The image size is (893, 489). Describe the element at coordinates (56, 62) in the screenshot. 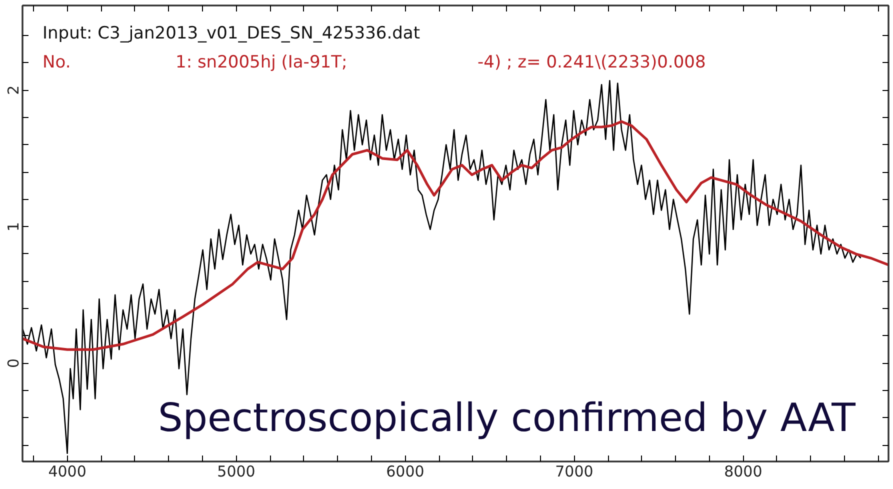

I see `annotation: No.` at that location.